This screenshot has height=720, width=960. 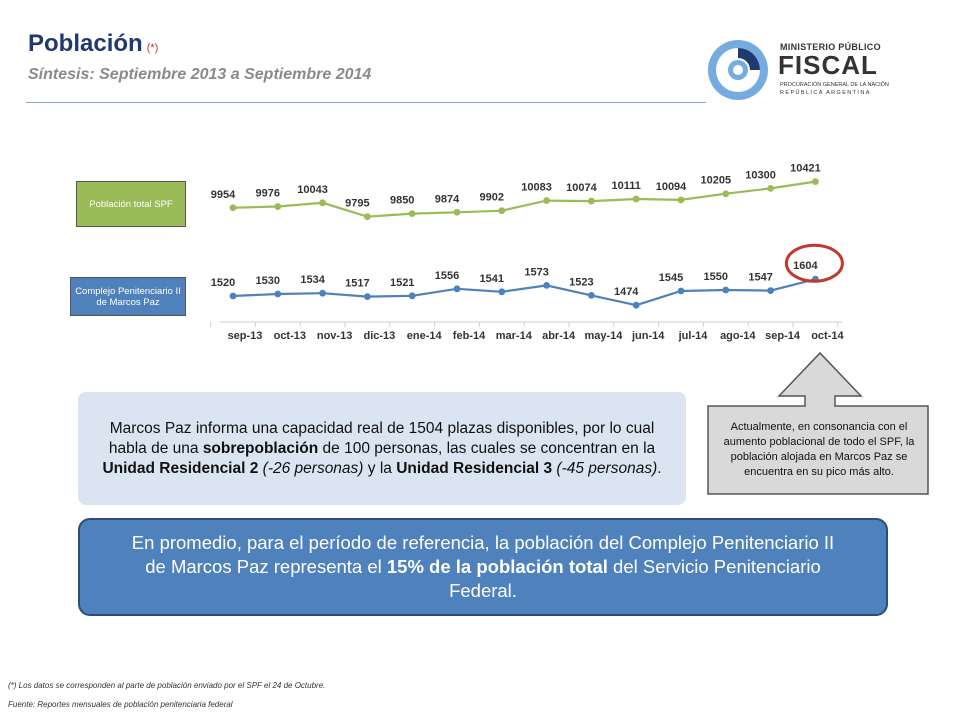 I want to click on up-arrow-shape, so click(x=818, y=423).